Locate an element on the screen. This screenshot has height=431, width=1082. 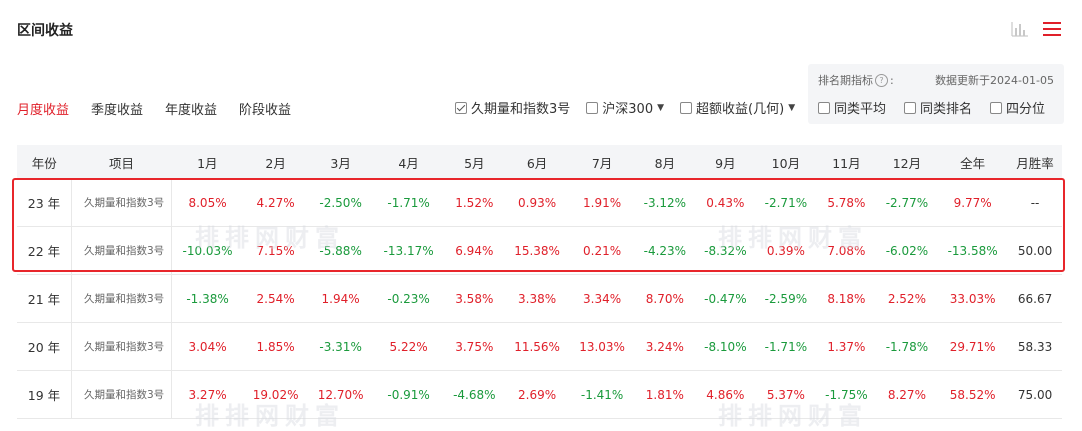
value-cell: -13.17% is located at coordinates (409, 250).